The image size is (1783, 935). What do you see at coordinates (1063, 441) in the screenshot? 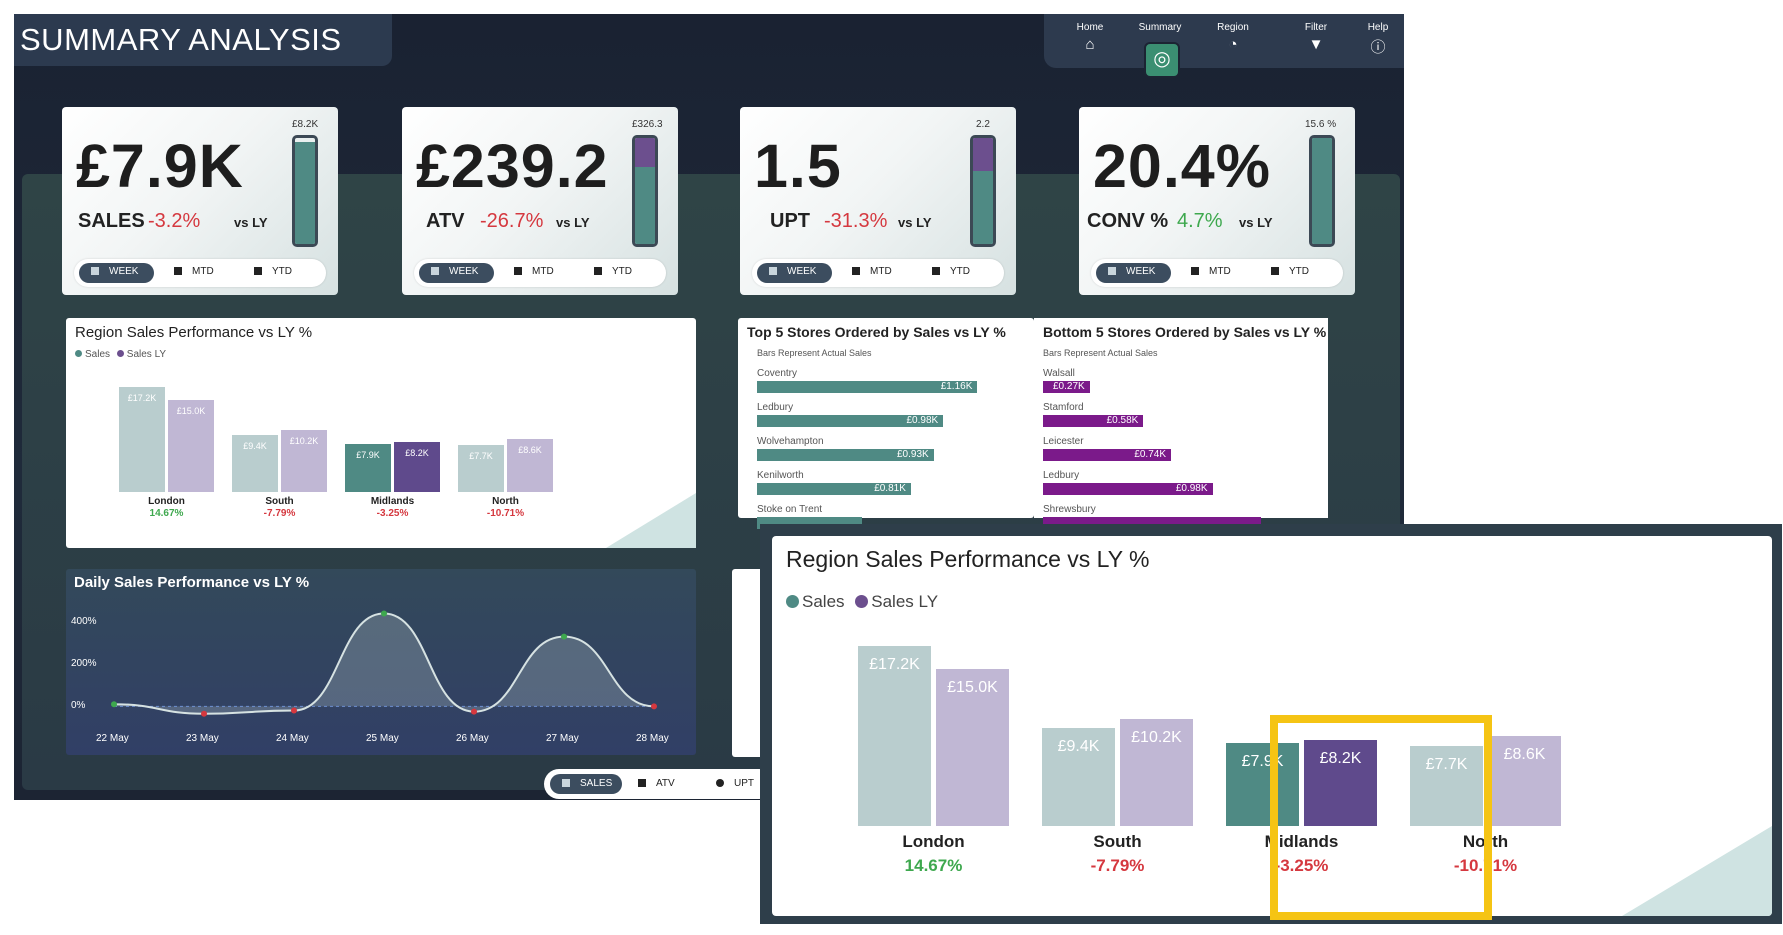
I see `store-name: Leicester` at bounding box center [1063, 441].